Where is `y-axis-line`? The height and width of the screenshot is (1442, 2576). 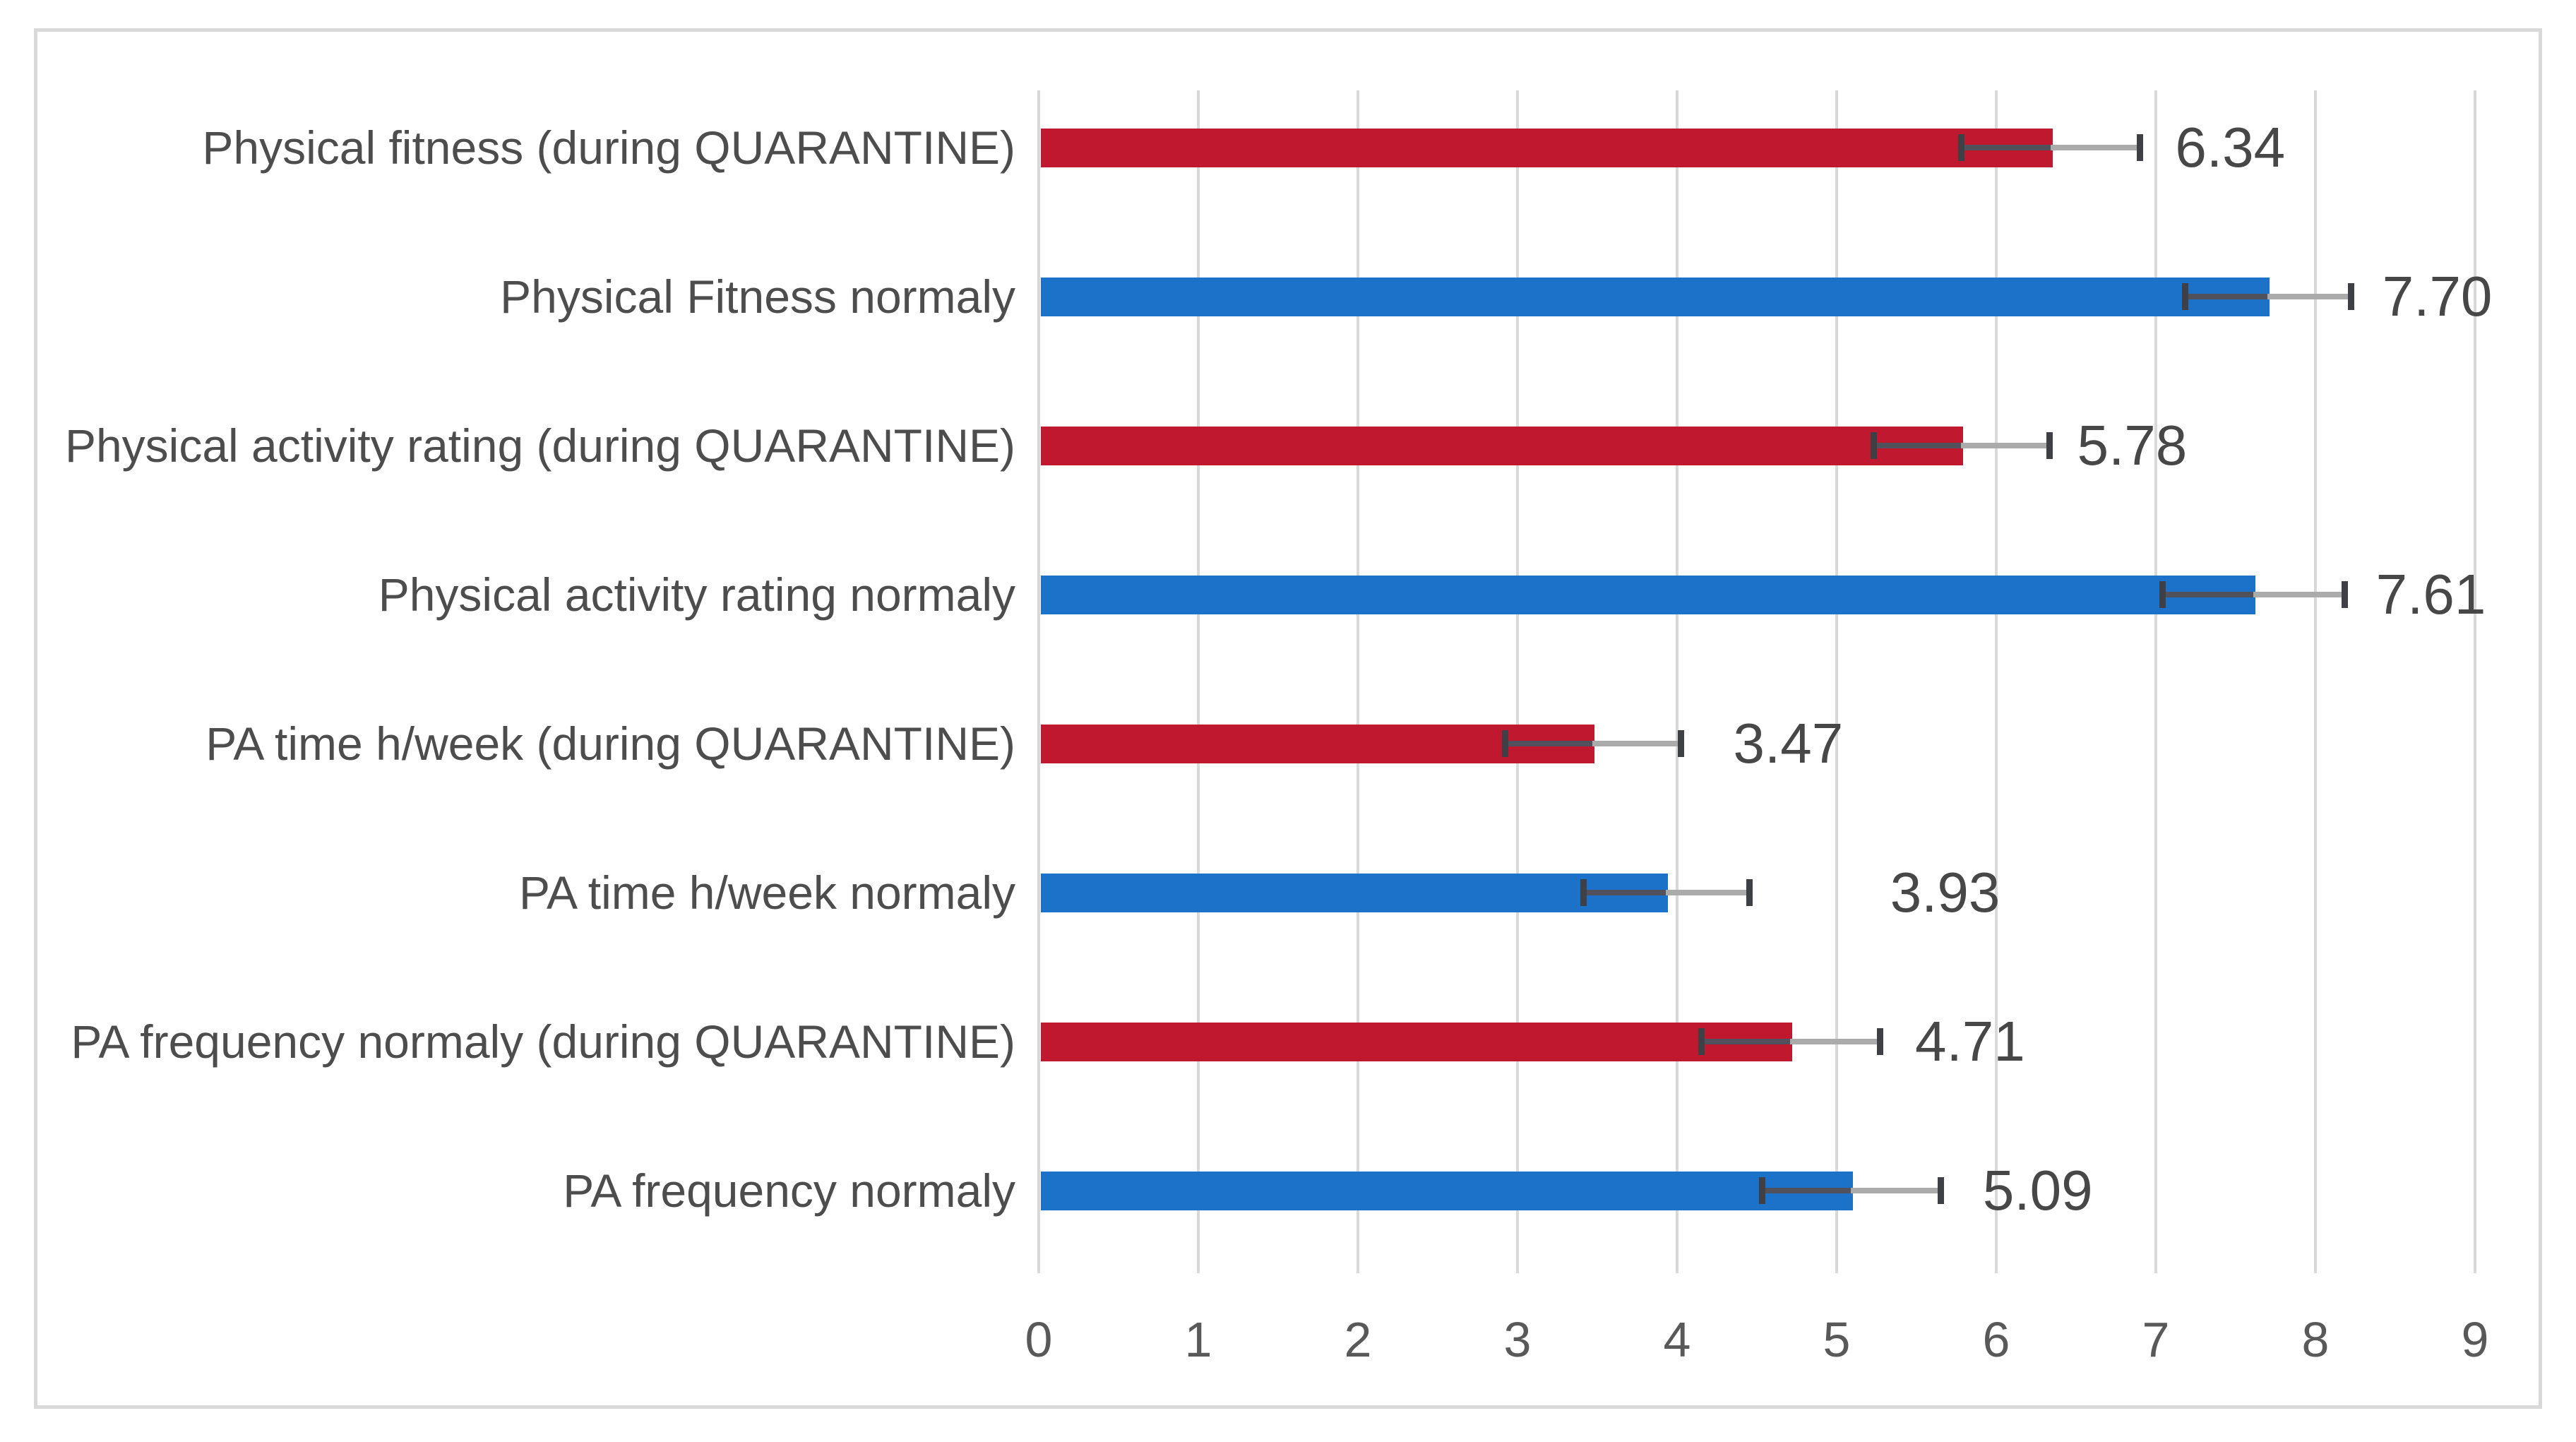
y-axis-line is located at coordinates (1038, 681).